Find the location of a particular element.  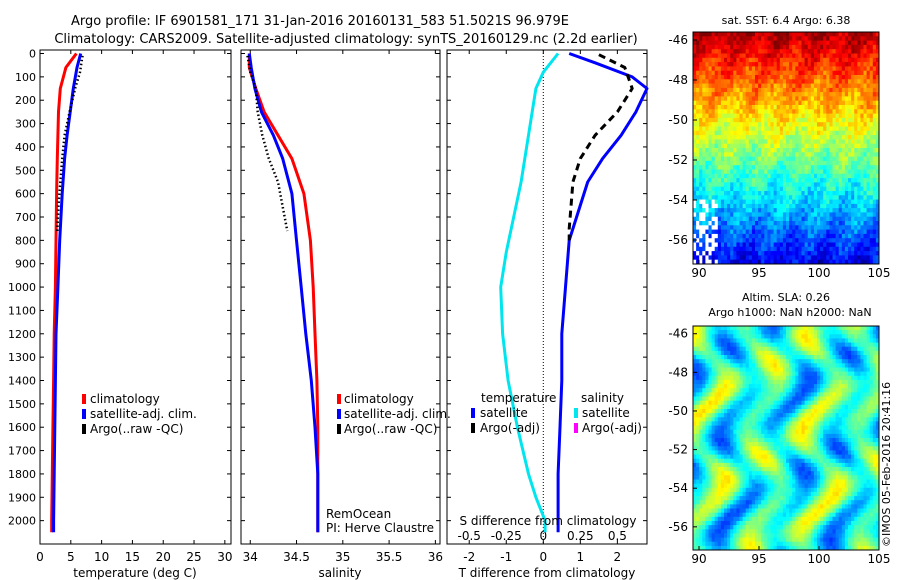

legend-swatch-satellite is located at coordinates (339, 414).